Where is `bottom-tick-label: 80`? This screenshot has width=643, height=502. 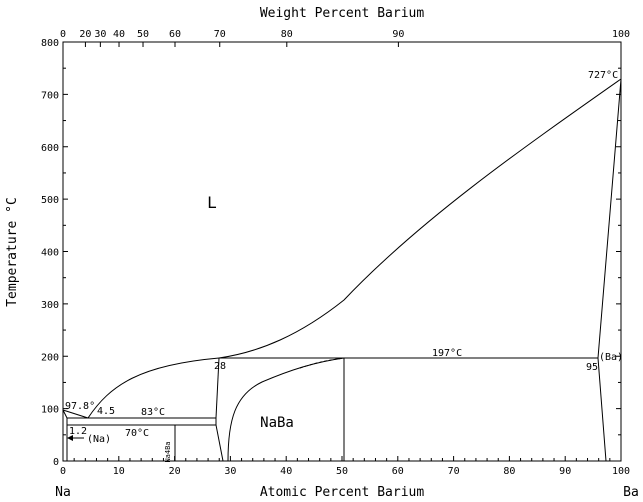 bottom-tick-label: 80 is located at coordinates (509, 471).